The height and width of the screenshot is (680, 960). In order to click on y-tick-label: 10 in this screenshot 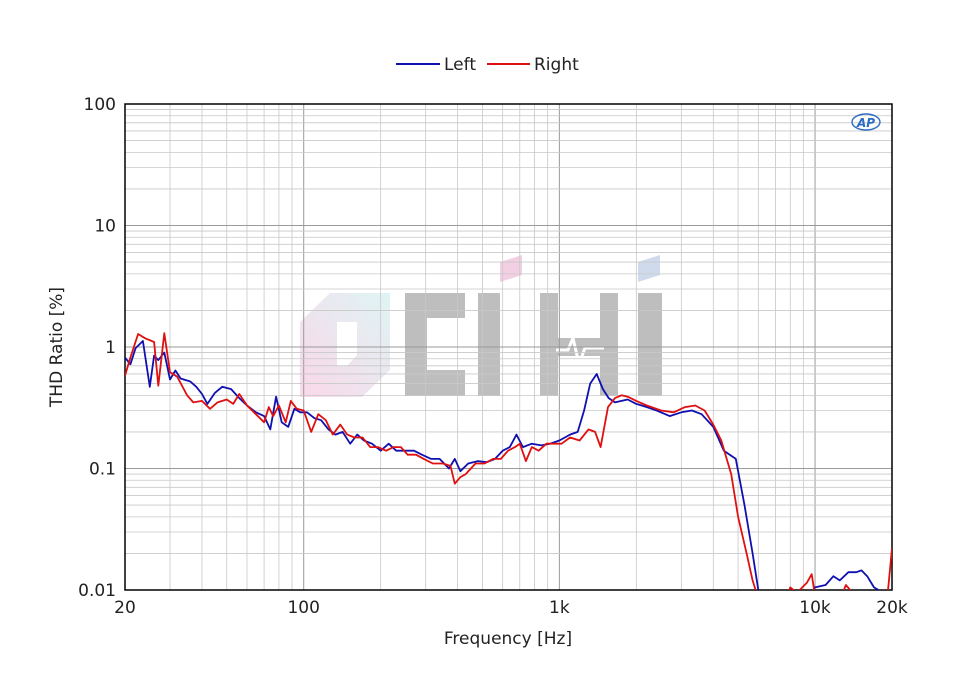, I will do `click(105, 227)`.